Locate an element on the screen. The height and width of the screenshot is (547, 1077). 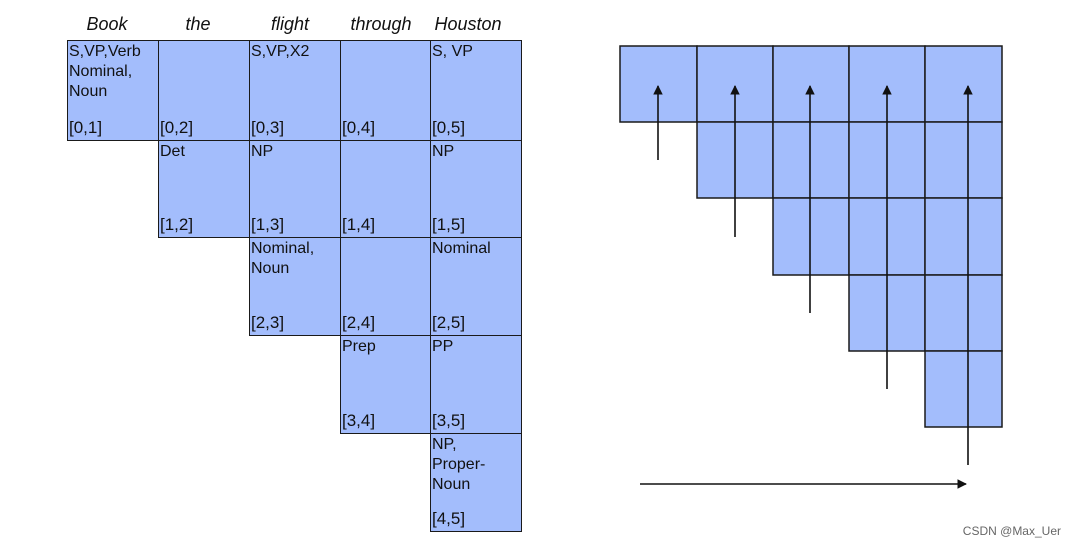
cell-span: [3,4] is located at coordinates (359, 420).